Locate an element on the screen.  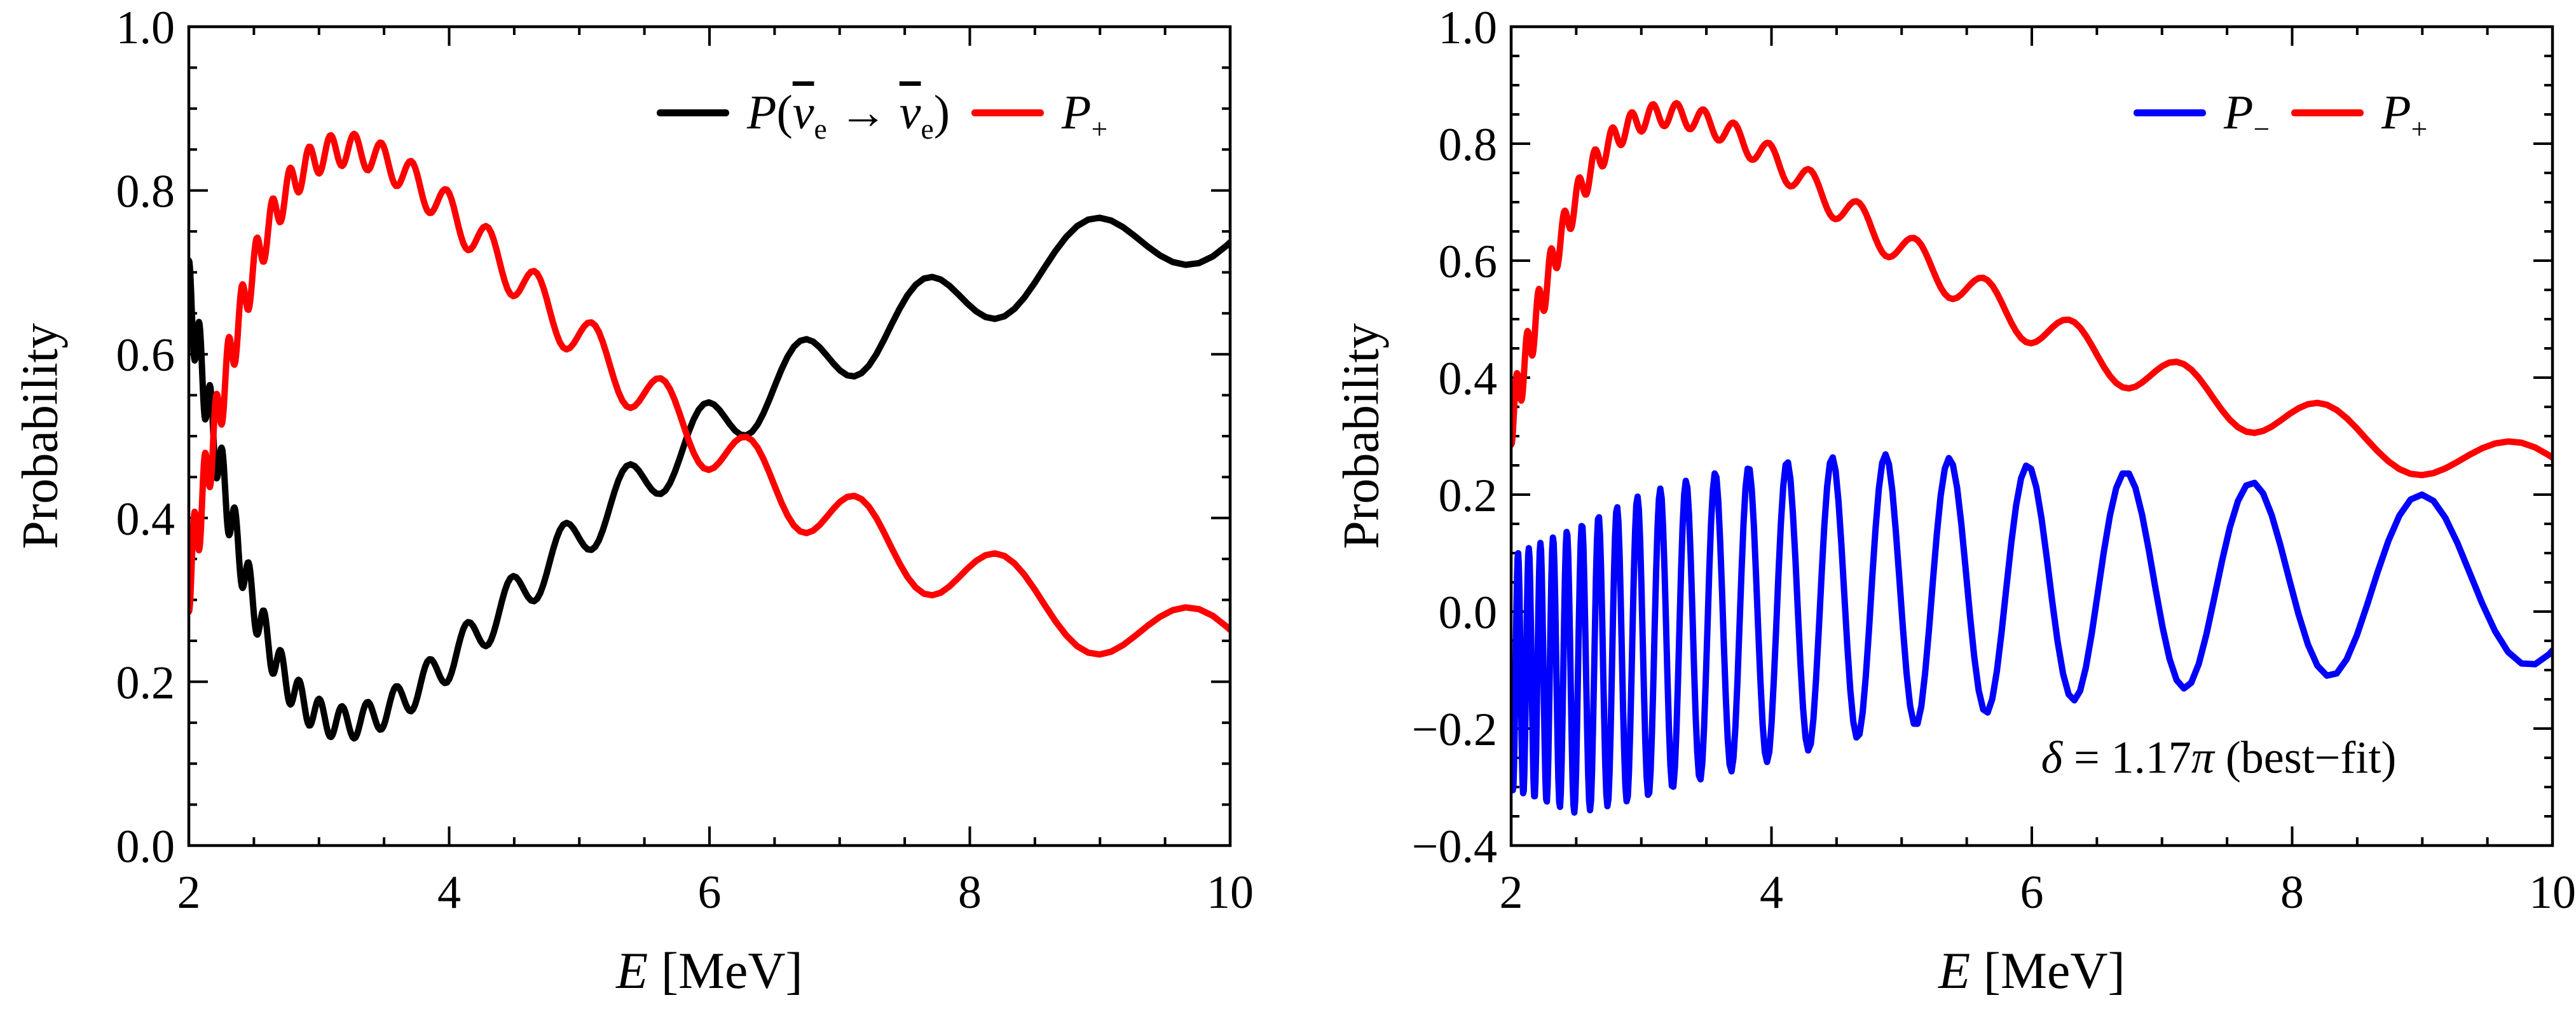
x-axis-label-left: E [MeV] is located at coordinates (709, 971).